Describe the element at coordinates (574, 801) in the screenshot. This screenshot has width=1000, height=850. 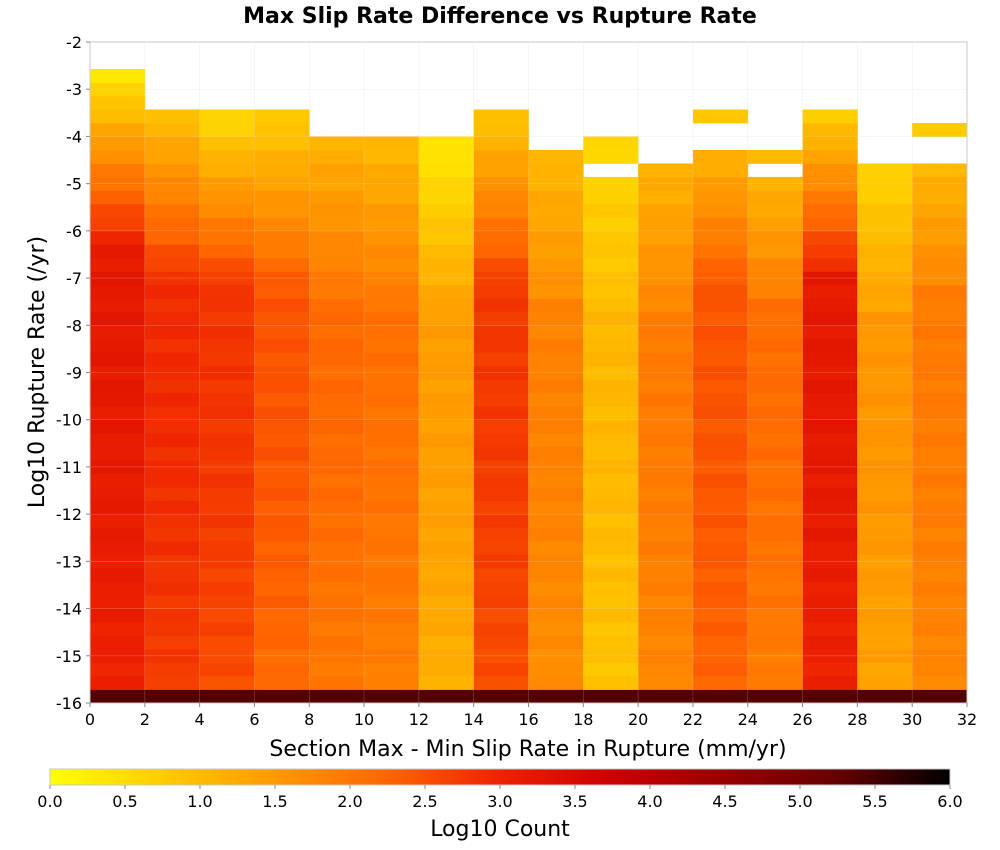
I see `colorbar-tick-label: 3.5` at that location.